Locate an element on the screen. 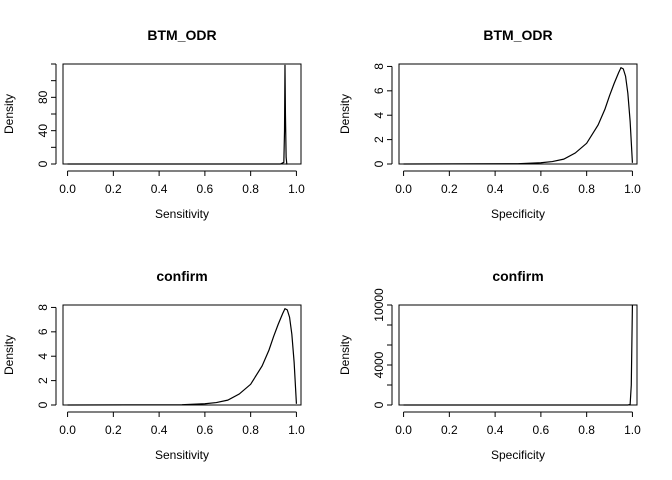  y-tick-label: 40 is located at coordinates (43, 131).